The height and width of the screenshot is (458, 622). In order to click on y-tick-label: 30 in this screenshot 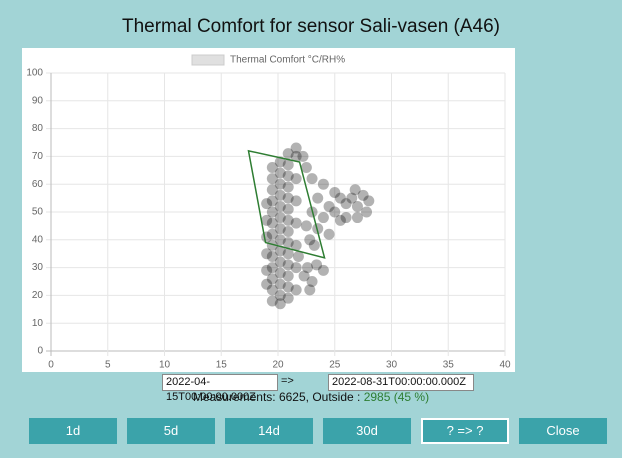, I will do `click(38, 267)`.